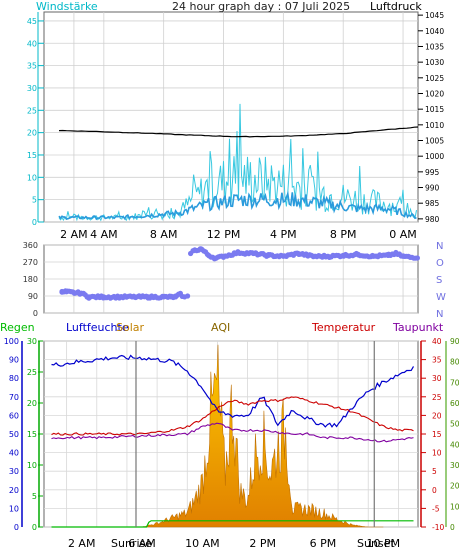  Describe the element at coordinates (30, 245) in the screenshot. I see `direction-tick-label: 360` at that location.